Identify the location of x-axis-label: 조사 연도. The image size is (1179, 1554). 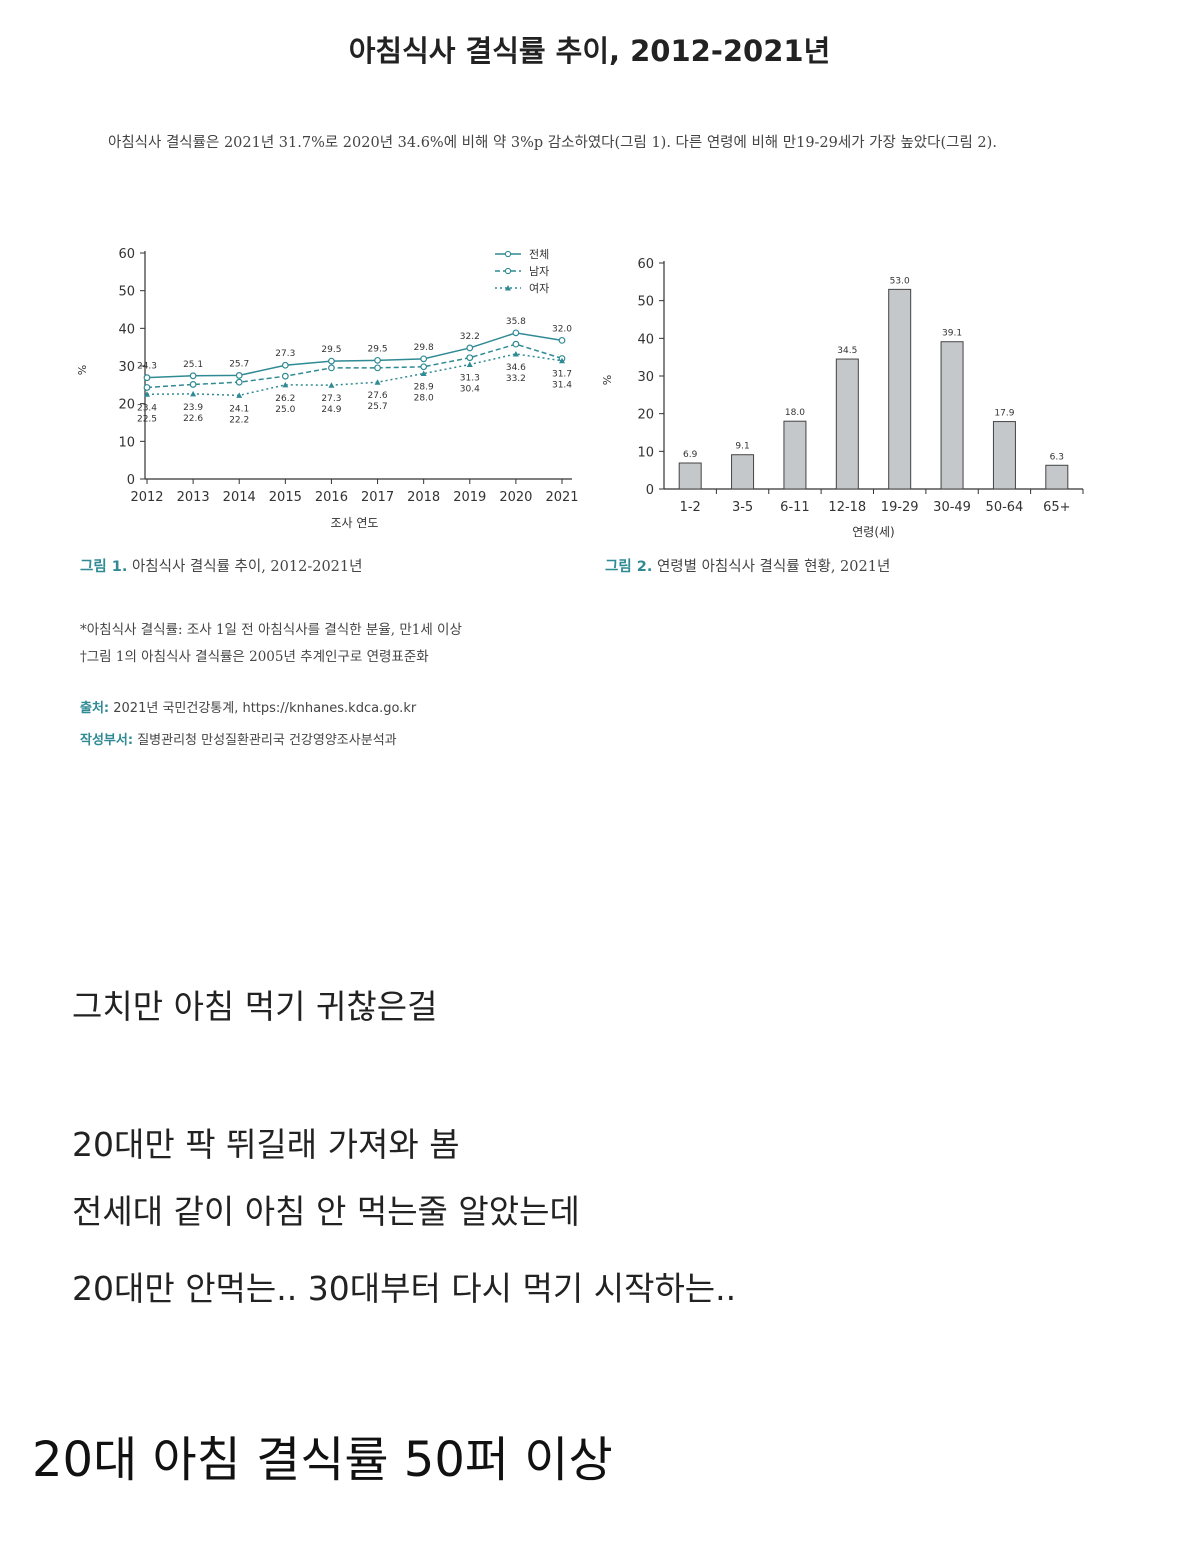
(355, 523).